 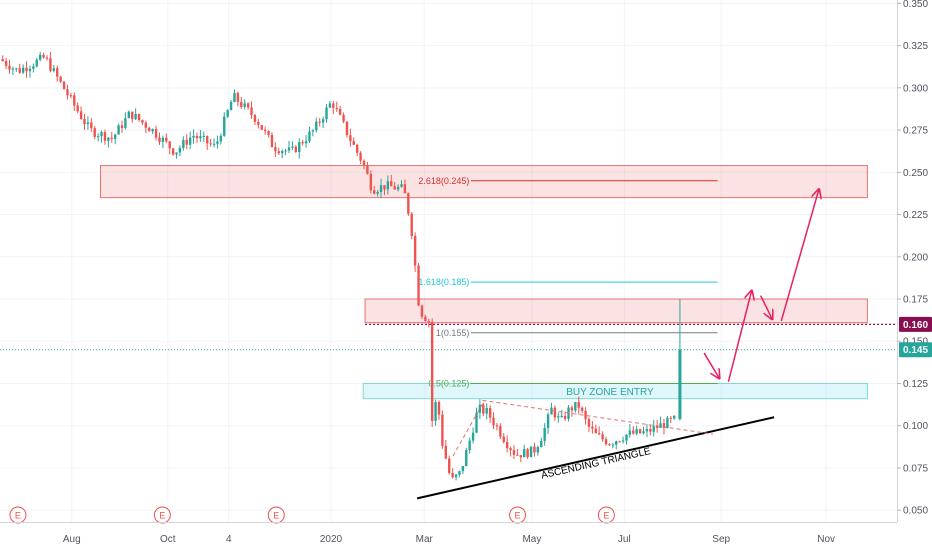 What do you see at coordinates (915, 46) in the screenshot?
I see `price-tick-label: 0.325` at bounding box center [915, 46].